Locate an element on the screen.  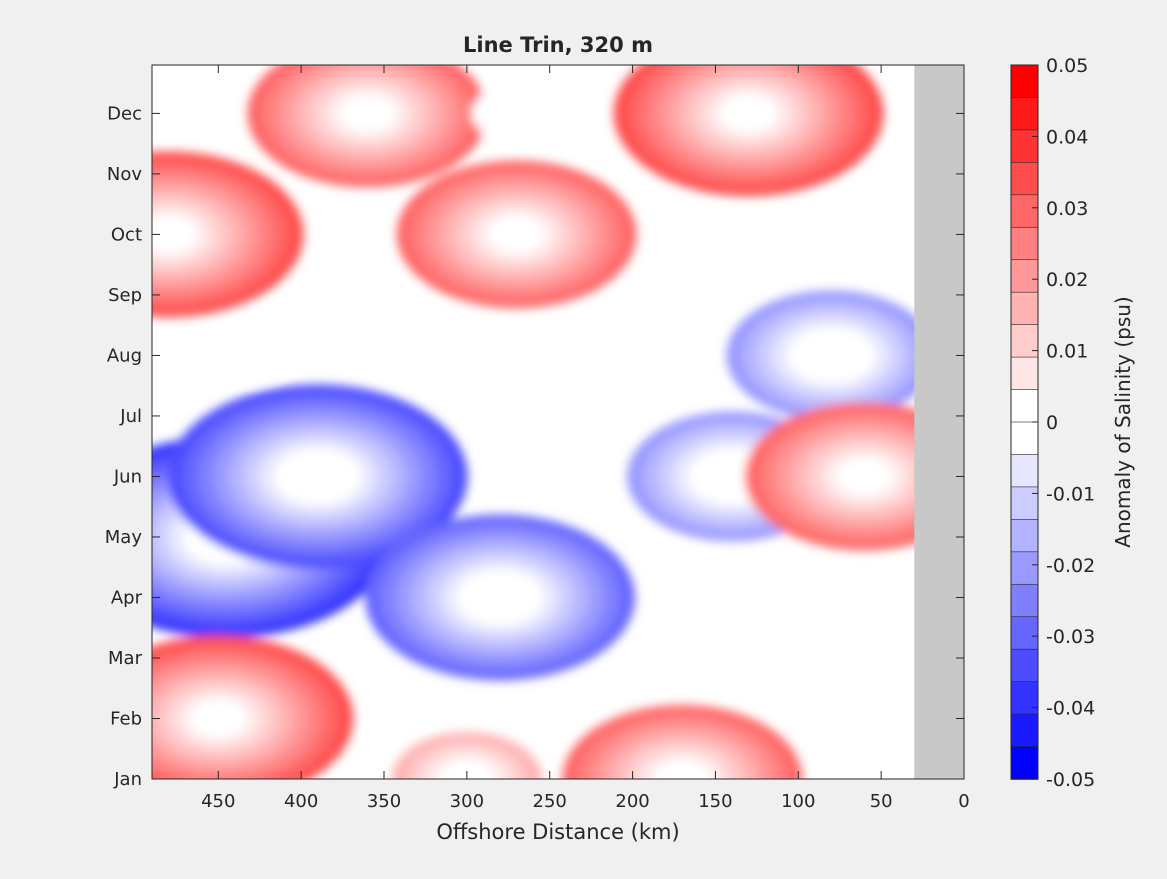
x-tick-label-9: 0 is located at coordinates (963, 801).